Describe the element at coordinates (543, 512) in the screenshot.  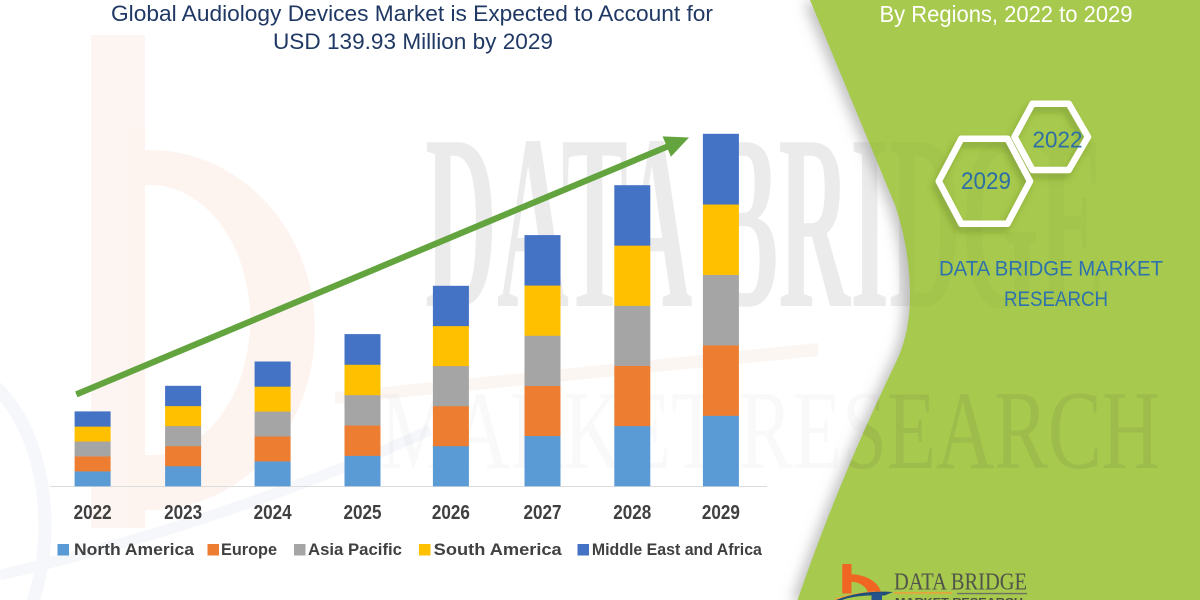
I see `svg-text: 2027` at that location.